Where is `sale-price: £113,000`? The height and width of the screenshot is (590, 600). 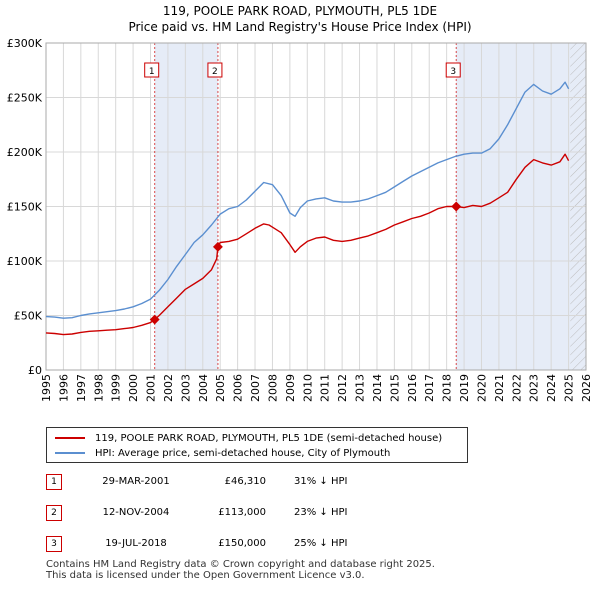 sale-price: £113,000 is located at coordinates (242, 512).